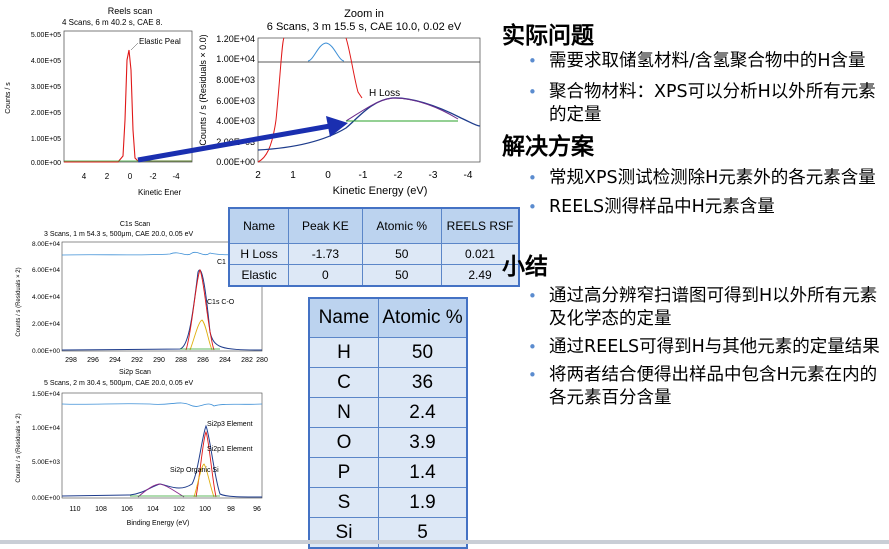  Describe the element at coordinates (325, 275) in the screenshot. I see `table-cell: 0` at that location.